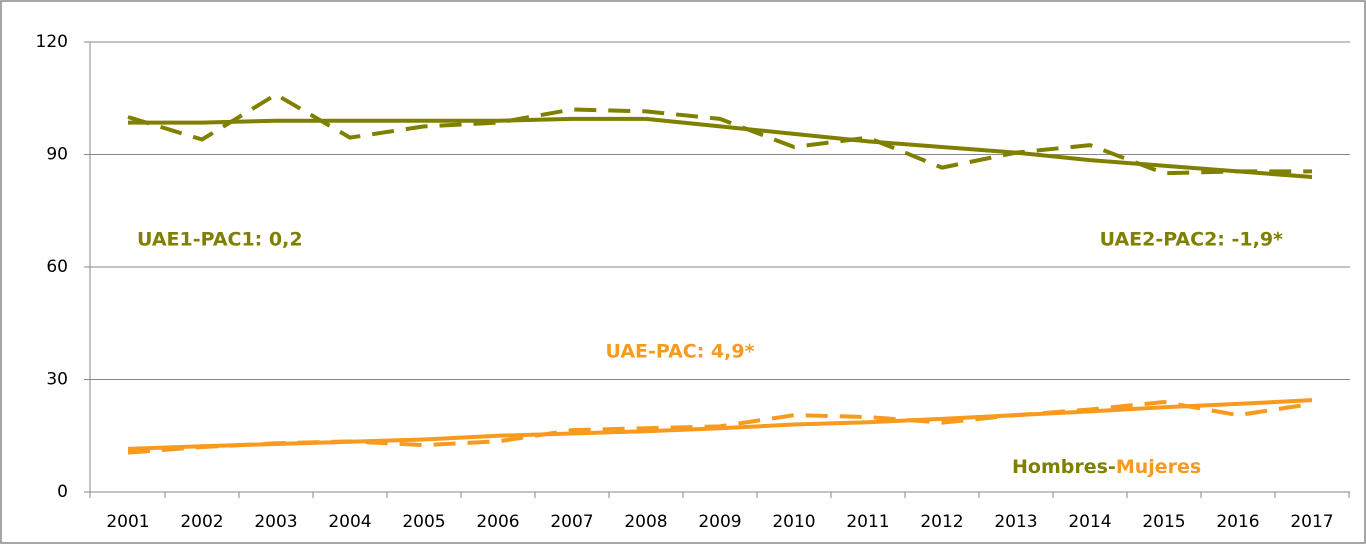  Describe the element at coordinates (1112, 467) in the screenshot. I see `legend-part: -` at that location.